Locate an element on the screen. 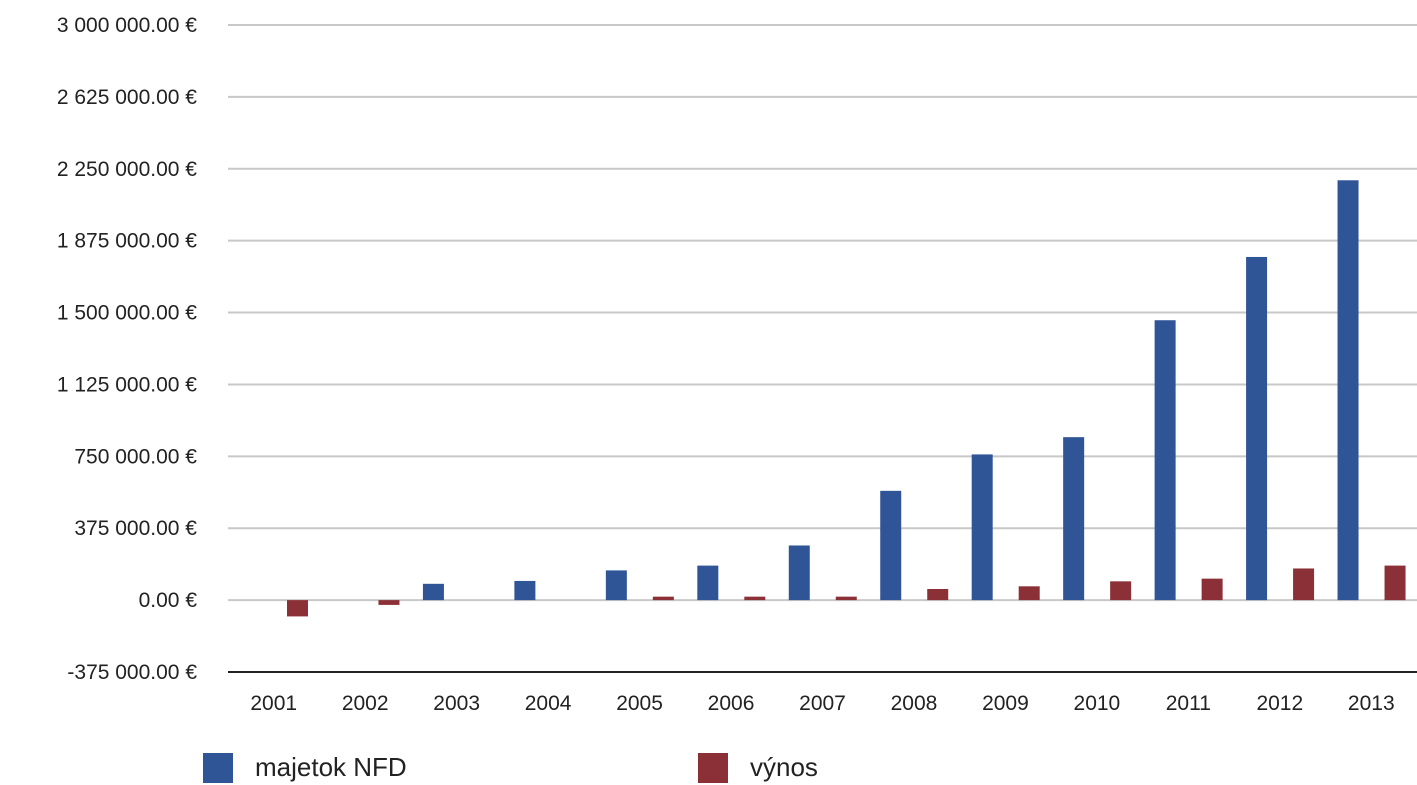  x-tick-label: 2012 is located at coordinates (1279, 703).